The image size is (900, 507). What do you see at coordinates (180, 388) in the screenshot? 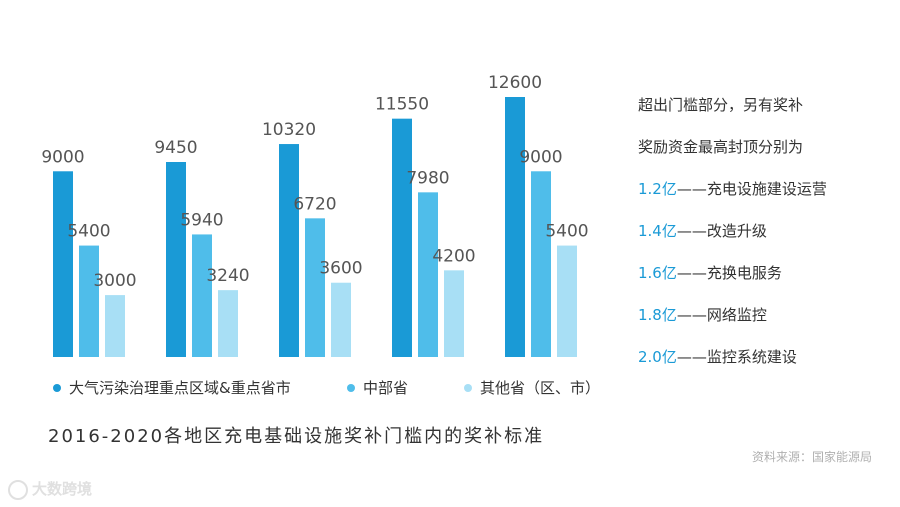
I see `legend-label: 大气污染治理重点区域&重点省市` at bounding box center [180, 388].